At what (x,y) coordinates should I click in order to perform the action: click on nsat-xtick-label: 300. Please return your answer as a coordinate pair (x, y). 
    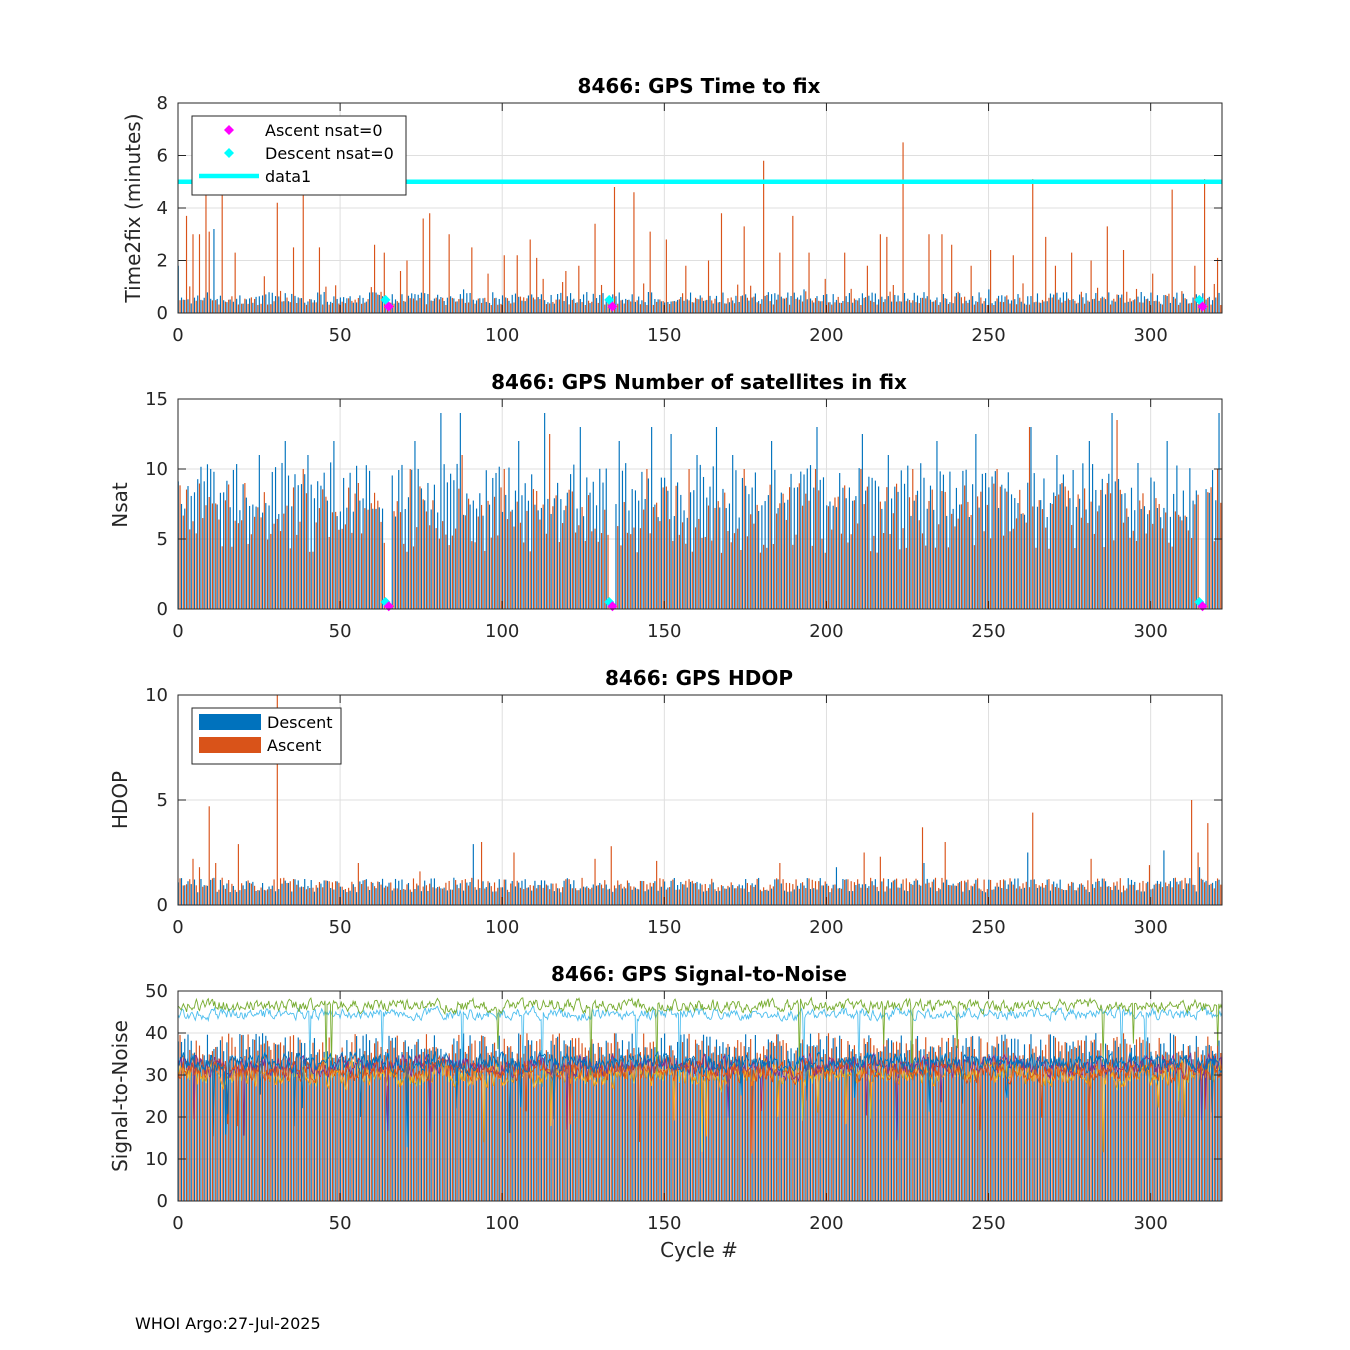
    Looking at the image, I should click on (1150, 631).